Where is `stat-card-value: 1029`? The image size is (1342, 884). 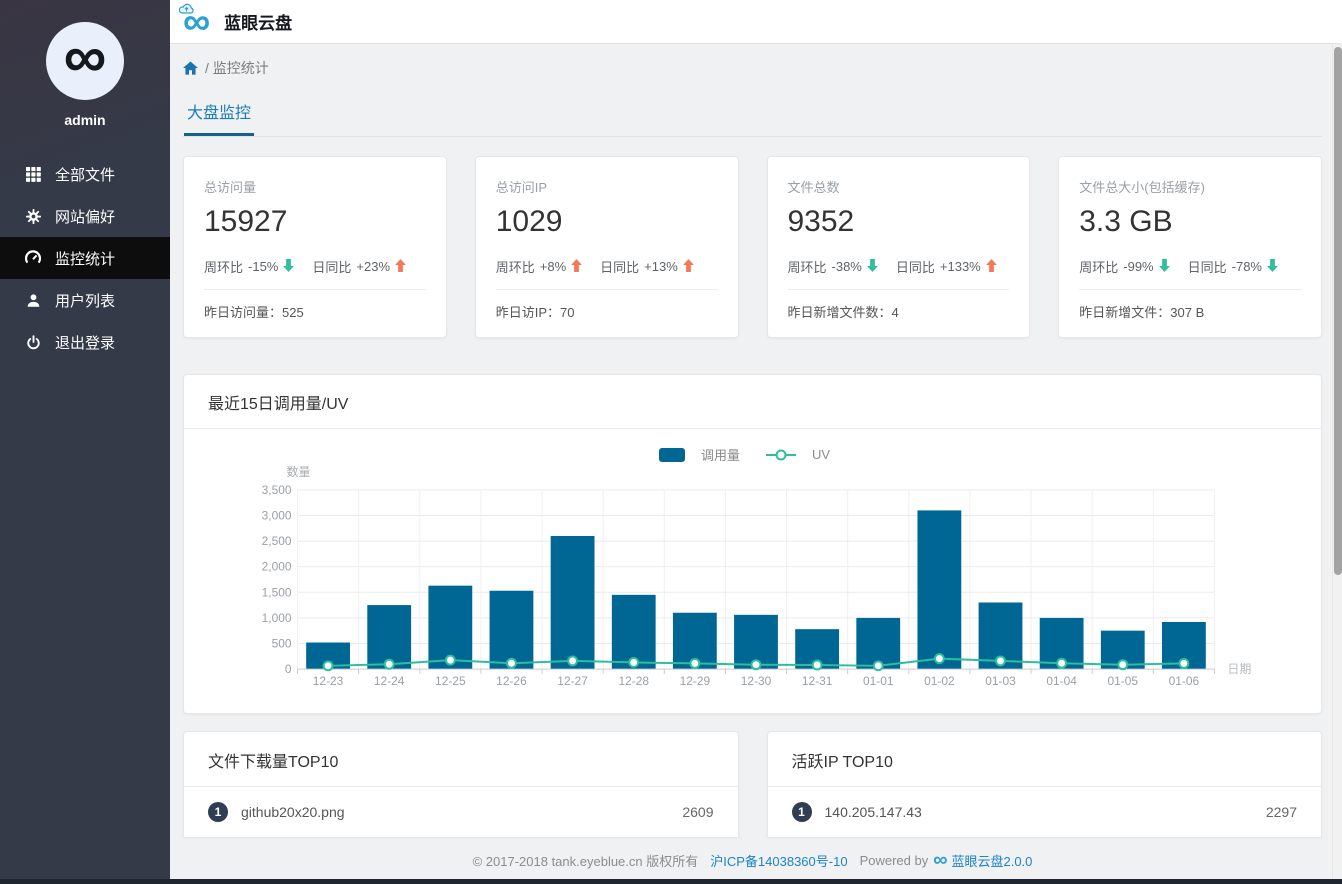
stat-card-value: 1029 is located at coordinates (529, 221).